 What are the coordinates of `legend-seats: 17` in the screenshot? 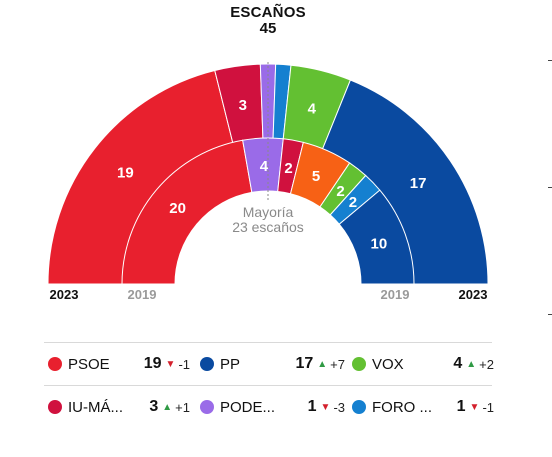 It's located at (304, 363).